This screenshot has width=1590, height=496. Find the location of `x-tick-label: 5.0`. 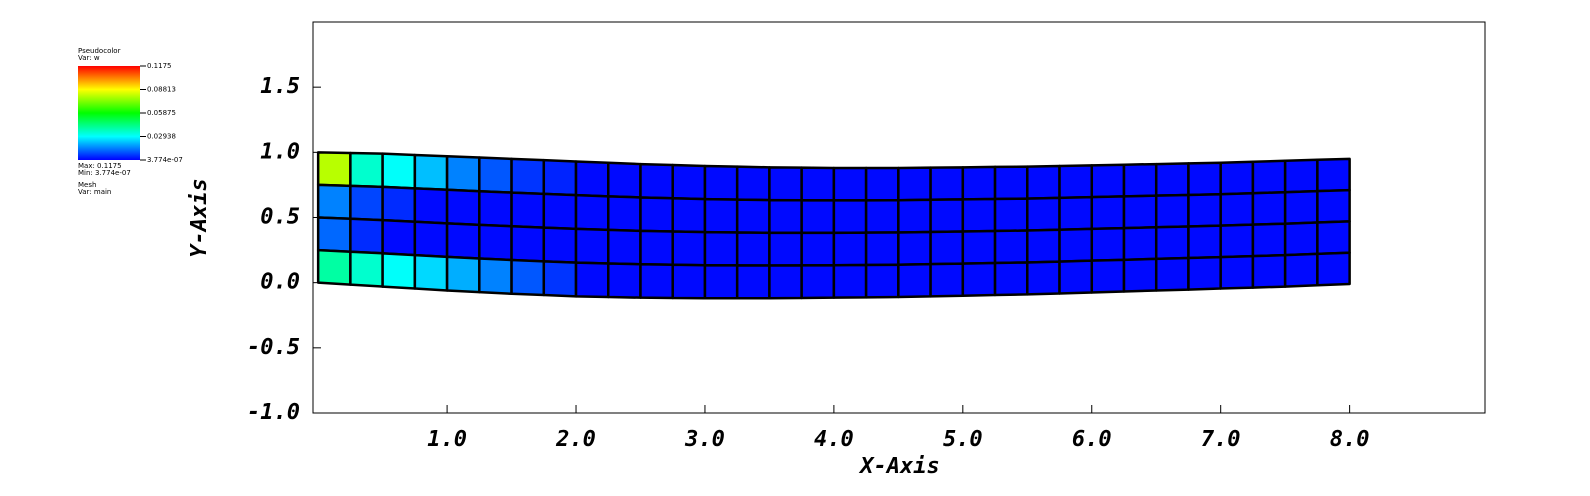

x-tick-label: 5.0 is located at coordinates (963, 439).